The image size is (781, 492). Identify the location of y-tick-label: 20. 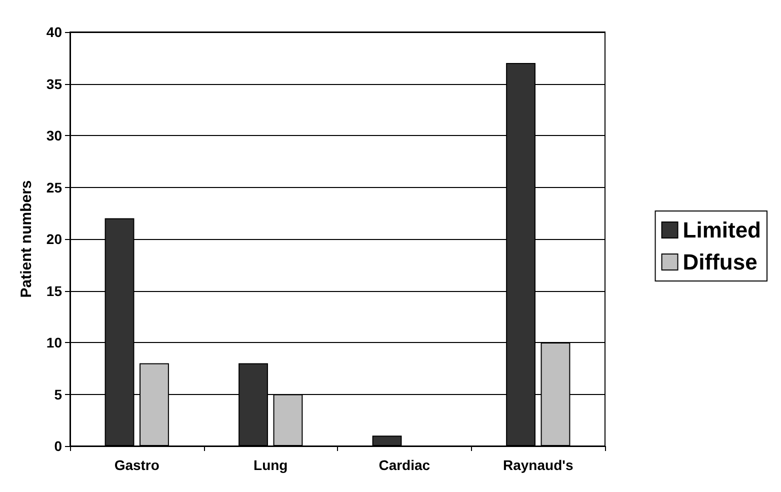
(54, 239).